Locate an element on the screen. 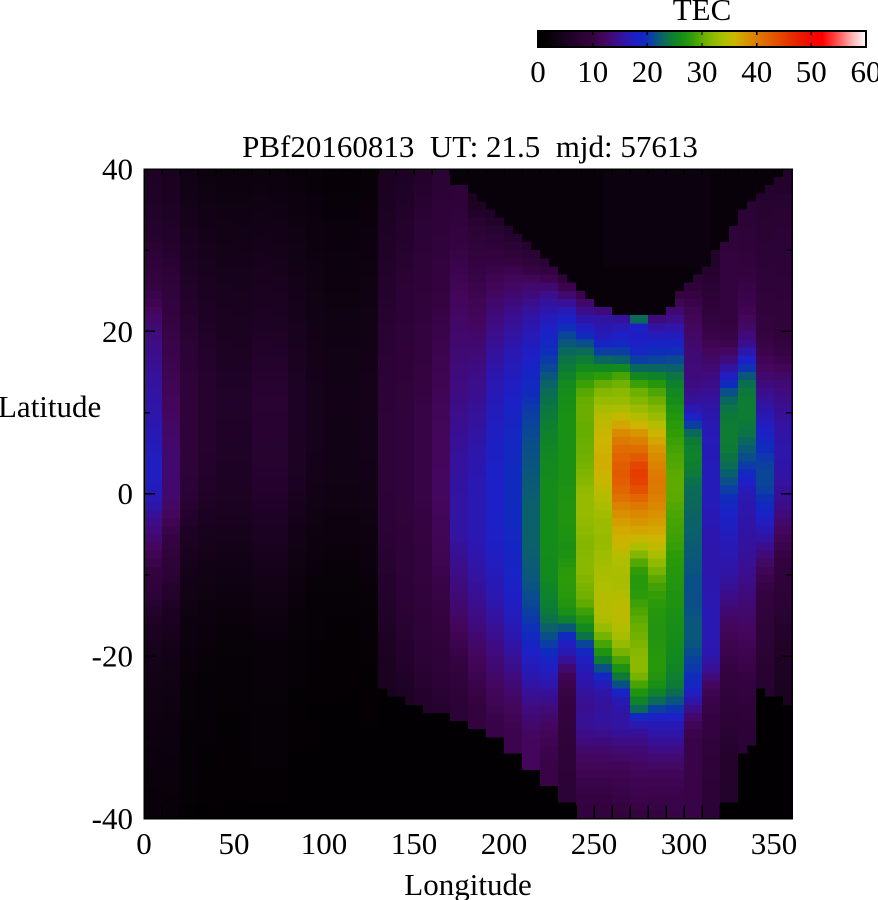 The image size is (878, 900). svg-text: -20 is located at coordinates (112, 656).